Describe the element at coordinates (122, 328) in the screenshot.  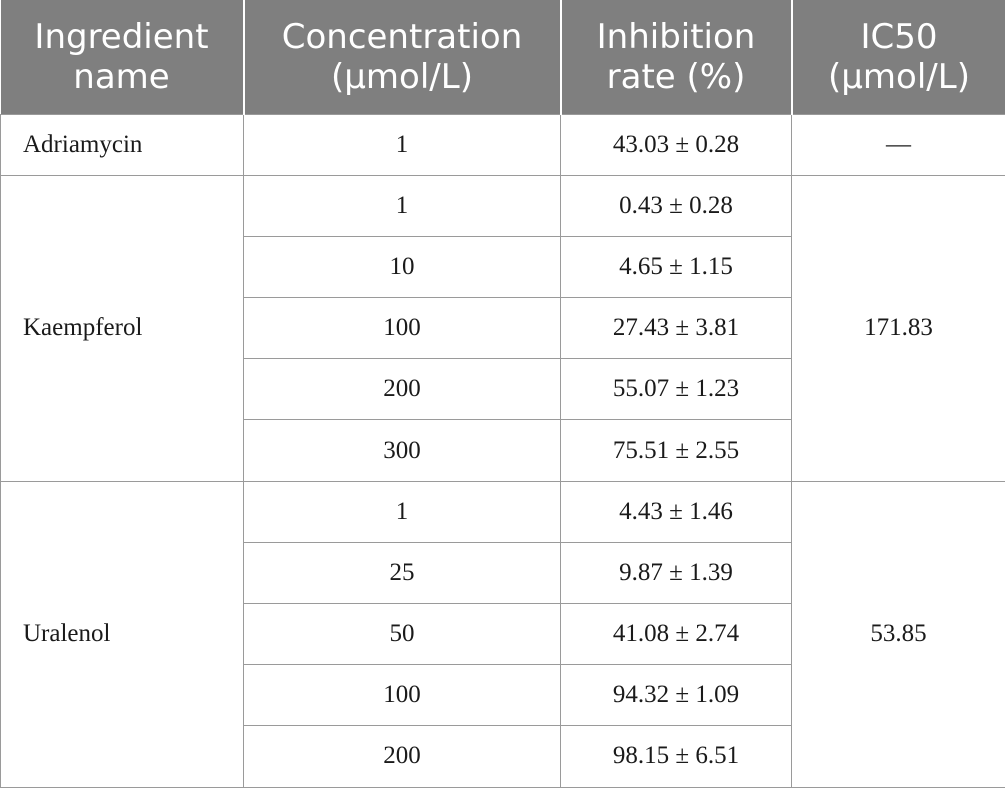
I see `ingredient-name-cell: Kaempferol` at that location.